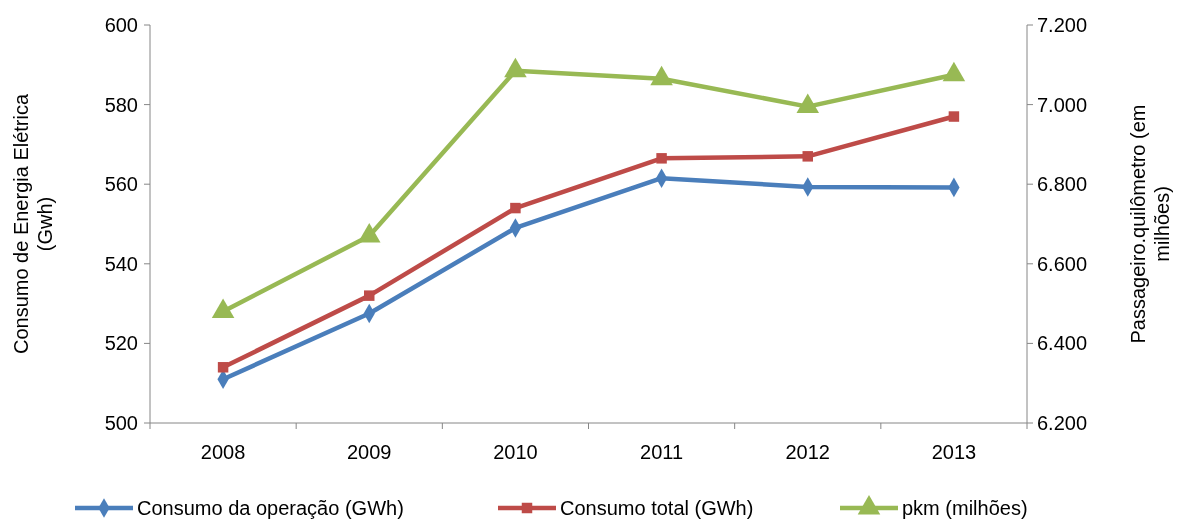 Image resolution: width=1179 pixels, height=529 pixels. Describe the element at coordinates (1150, 224) in the screenshot. I see `y2-axis-title: Passageiro.quilômetro (em milhões)` at that location.